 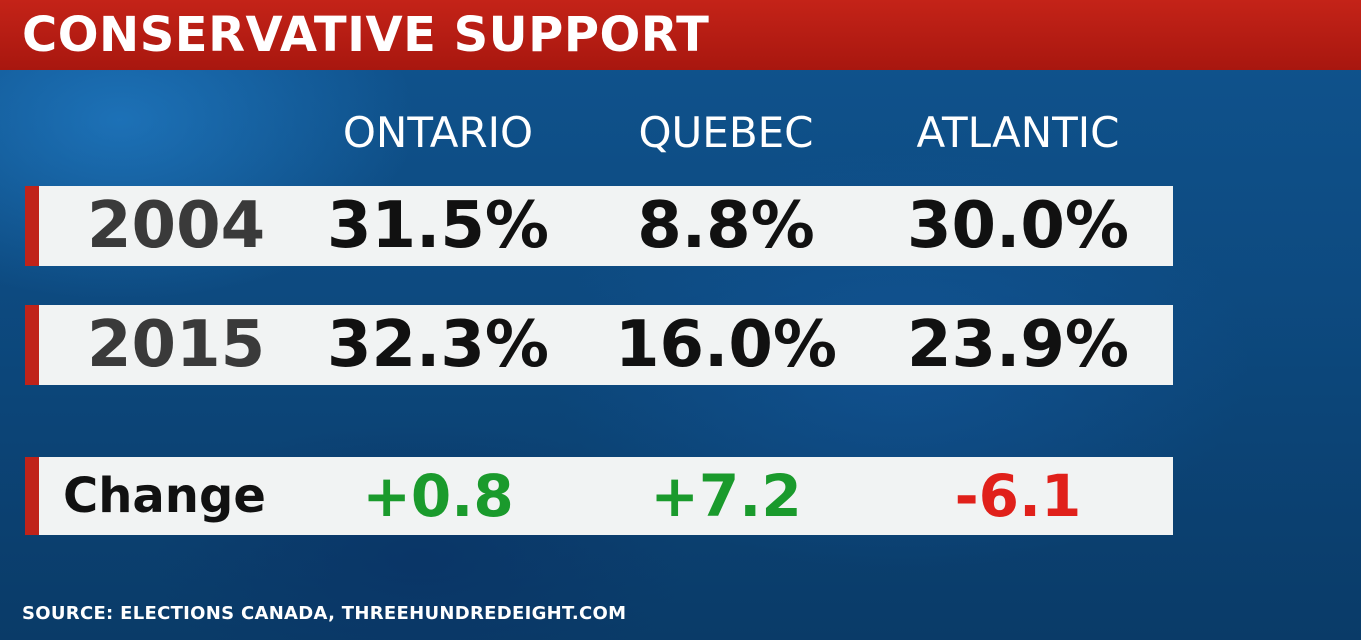 What do you see at coordinates (599, 345) in the screenshot?
I see `table-row-2015: 2015 32.3% 16.0% 23.9%` at bounding box center [599, 345].